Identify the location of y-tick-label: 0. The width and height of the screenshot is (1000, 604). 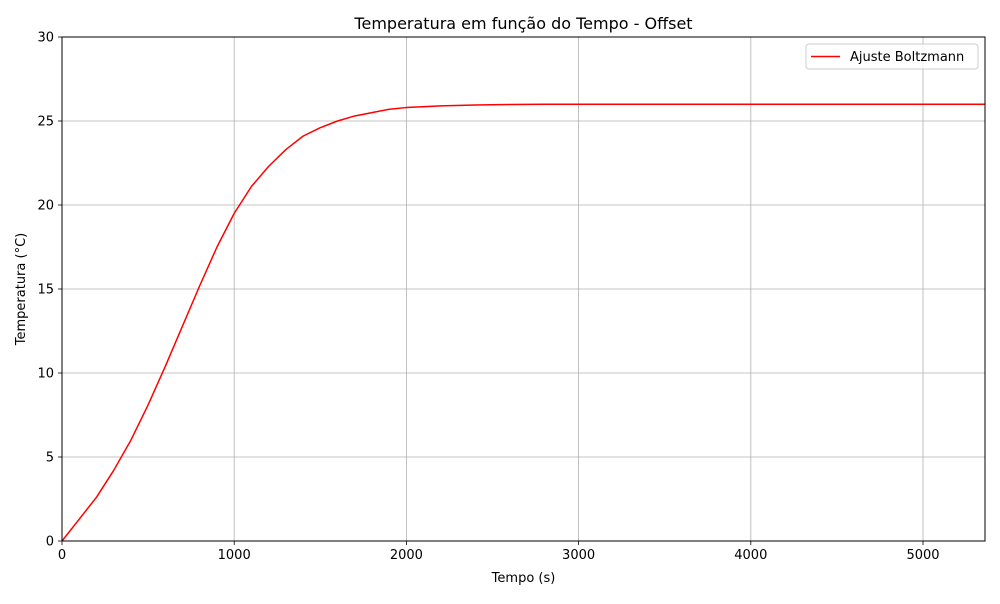
(50, 542).